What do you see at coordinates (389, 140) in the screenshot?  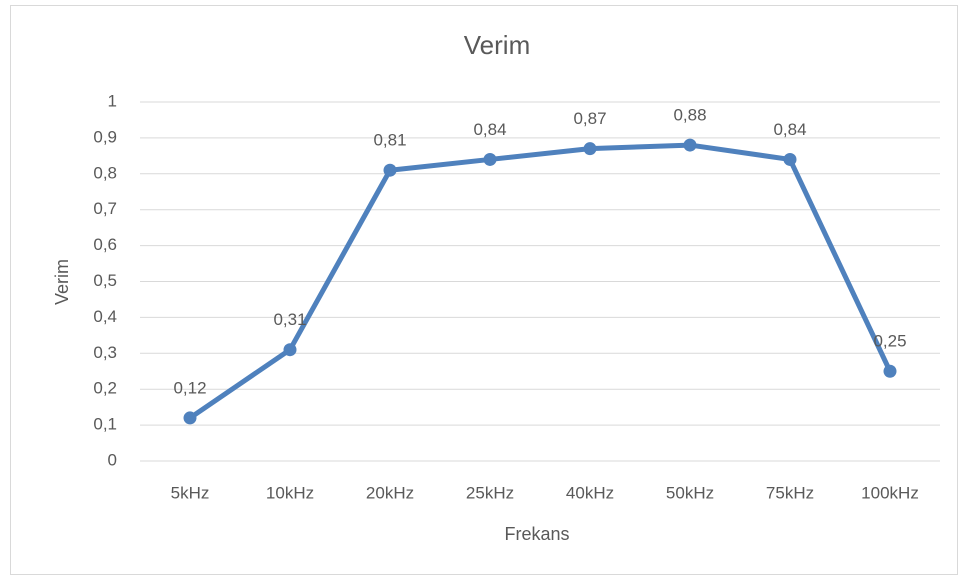 I see `data-label: 0,81` at bounding box center [389, 140].